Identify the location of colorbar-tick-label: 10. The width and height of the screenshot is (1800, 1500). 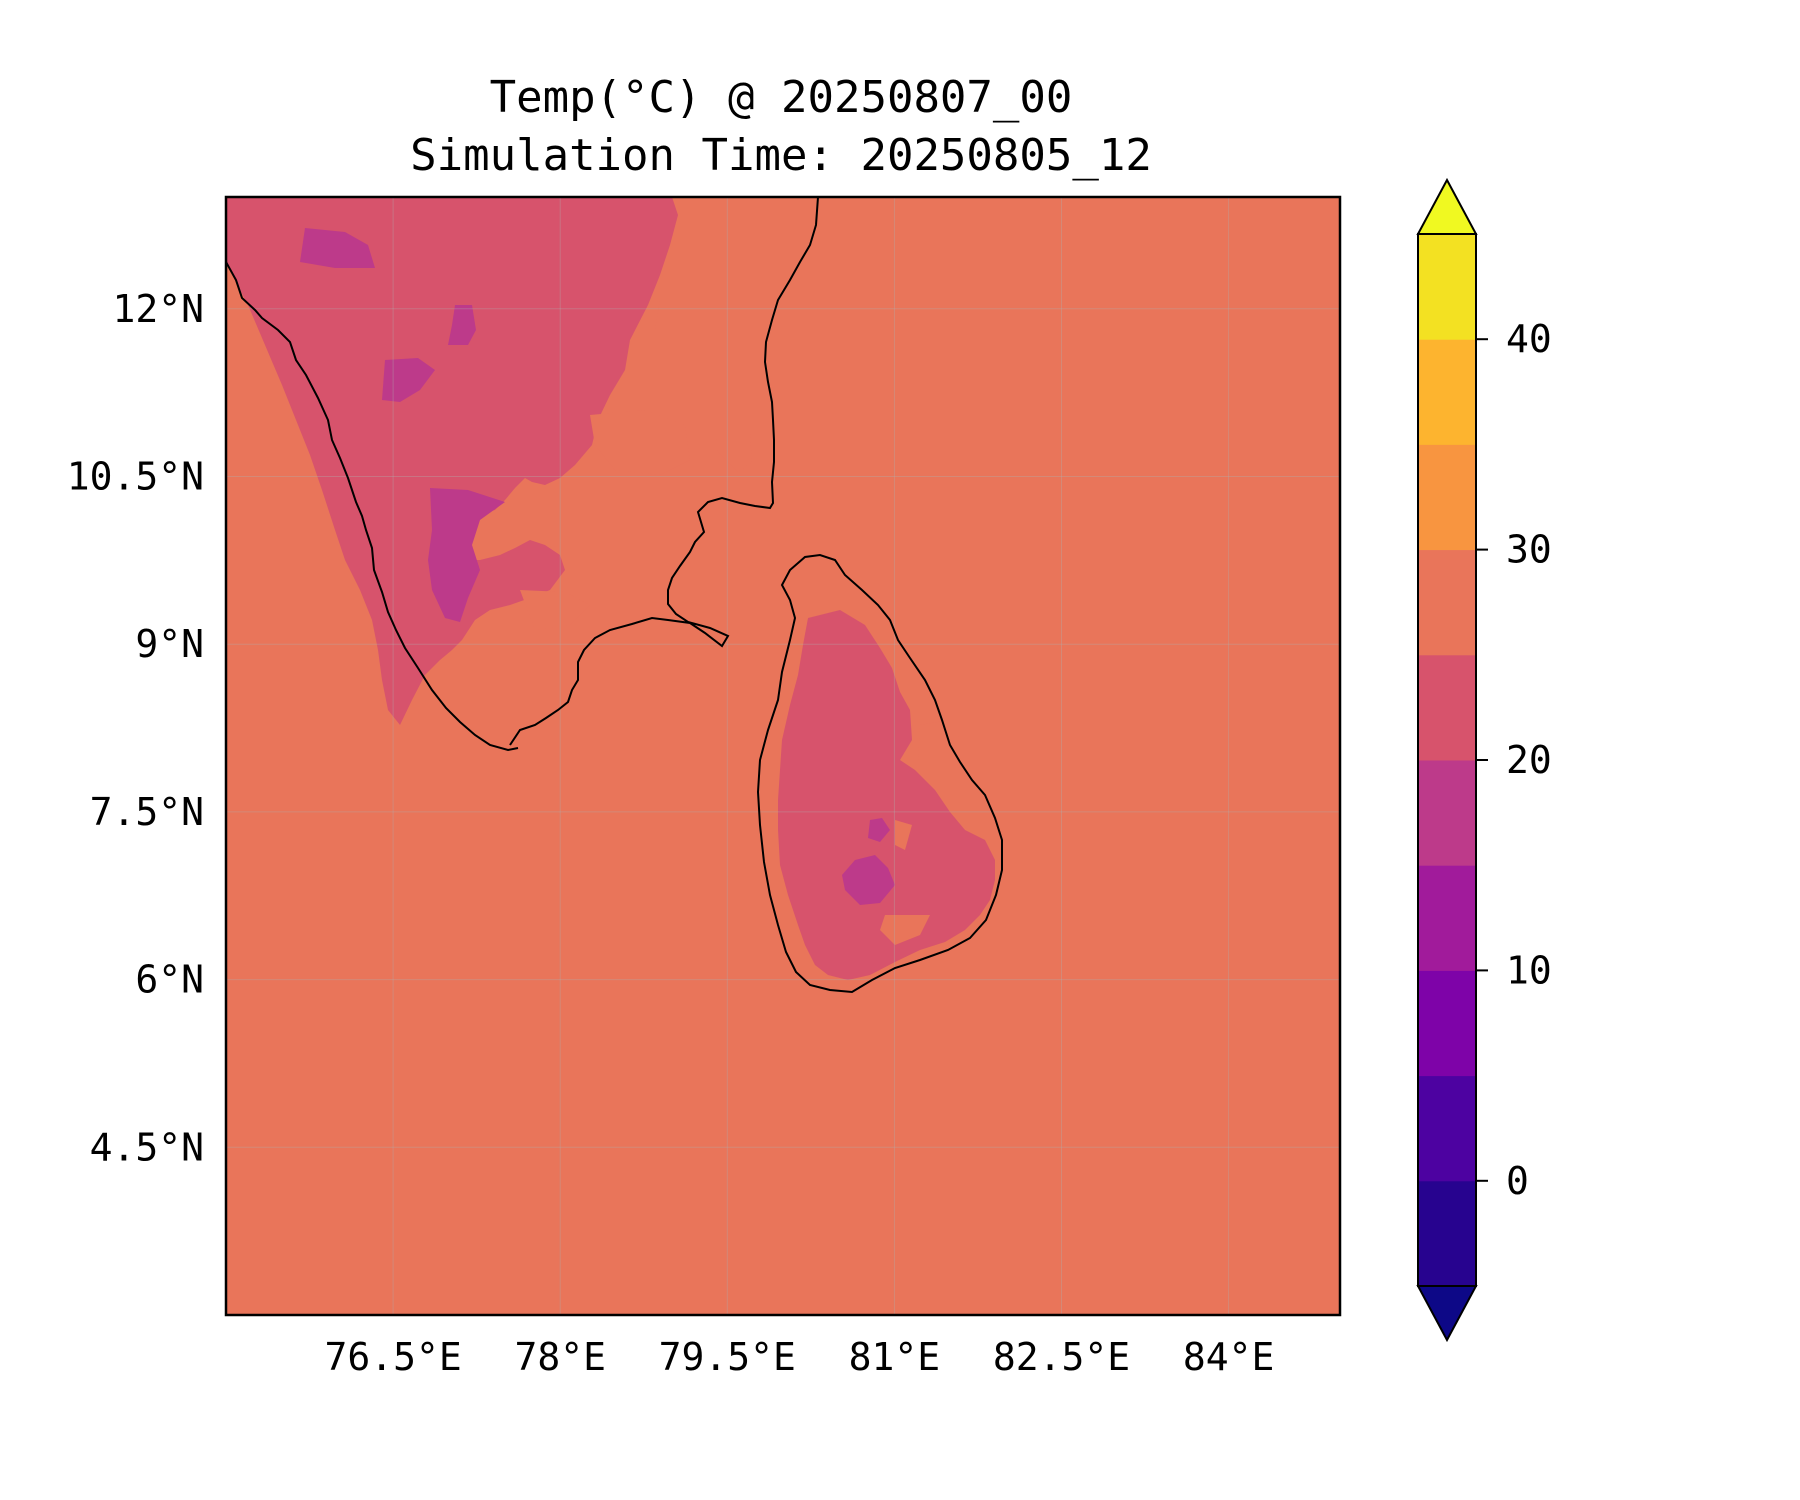
(1529, 970).